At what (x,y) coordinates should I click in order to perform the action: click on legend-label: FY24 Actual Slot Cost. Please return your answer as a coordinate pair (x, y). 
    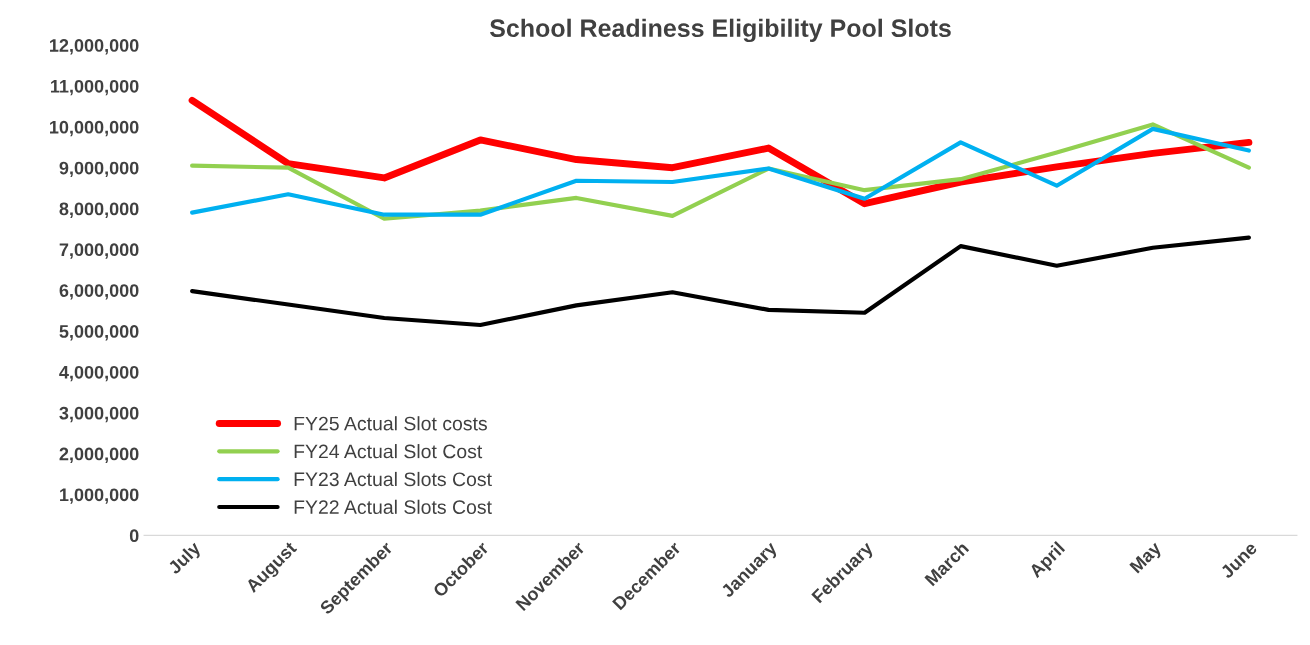
    Looking at the image, I should click on (388, 451).